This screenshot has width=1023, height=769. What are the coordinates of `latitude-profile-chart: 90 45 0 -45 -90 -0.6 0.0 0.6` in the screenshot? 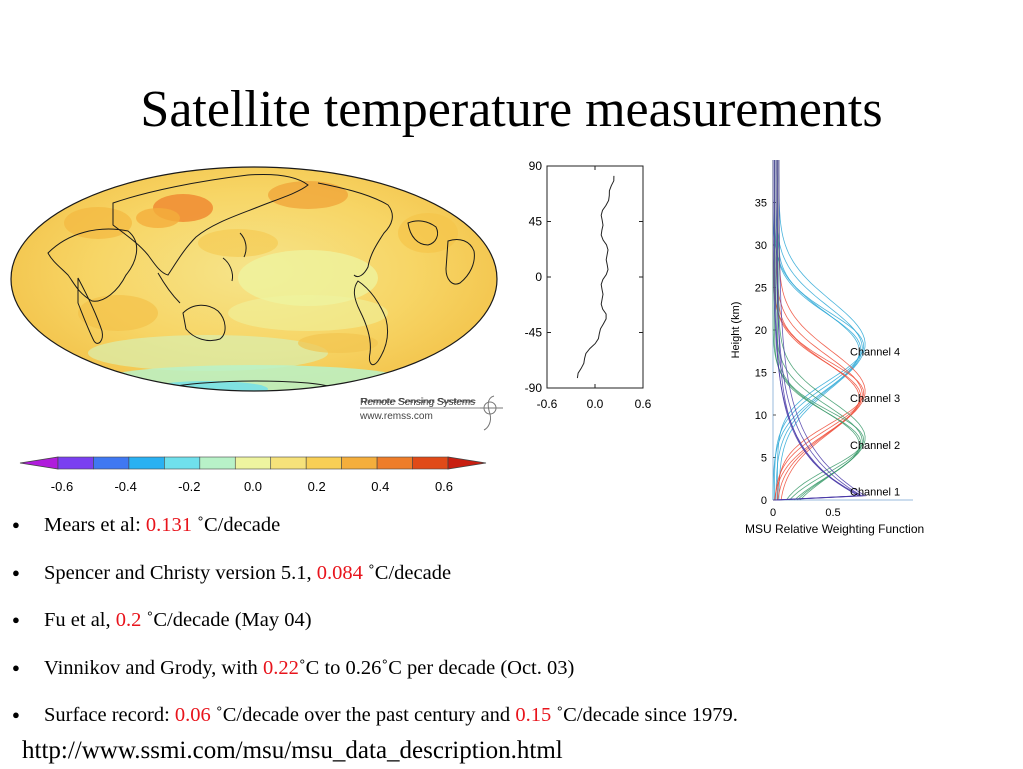 It's located at (588, 285).